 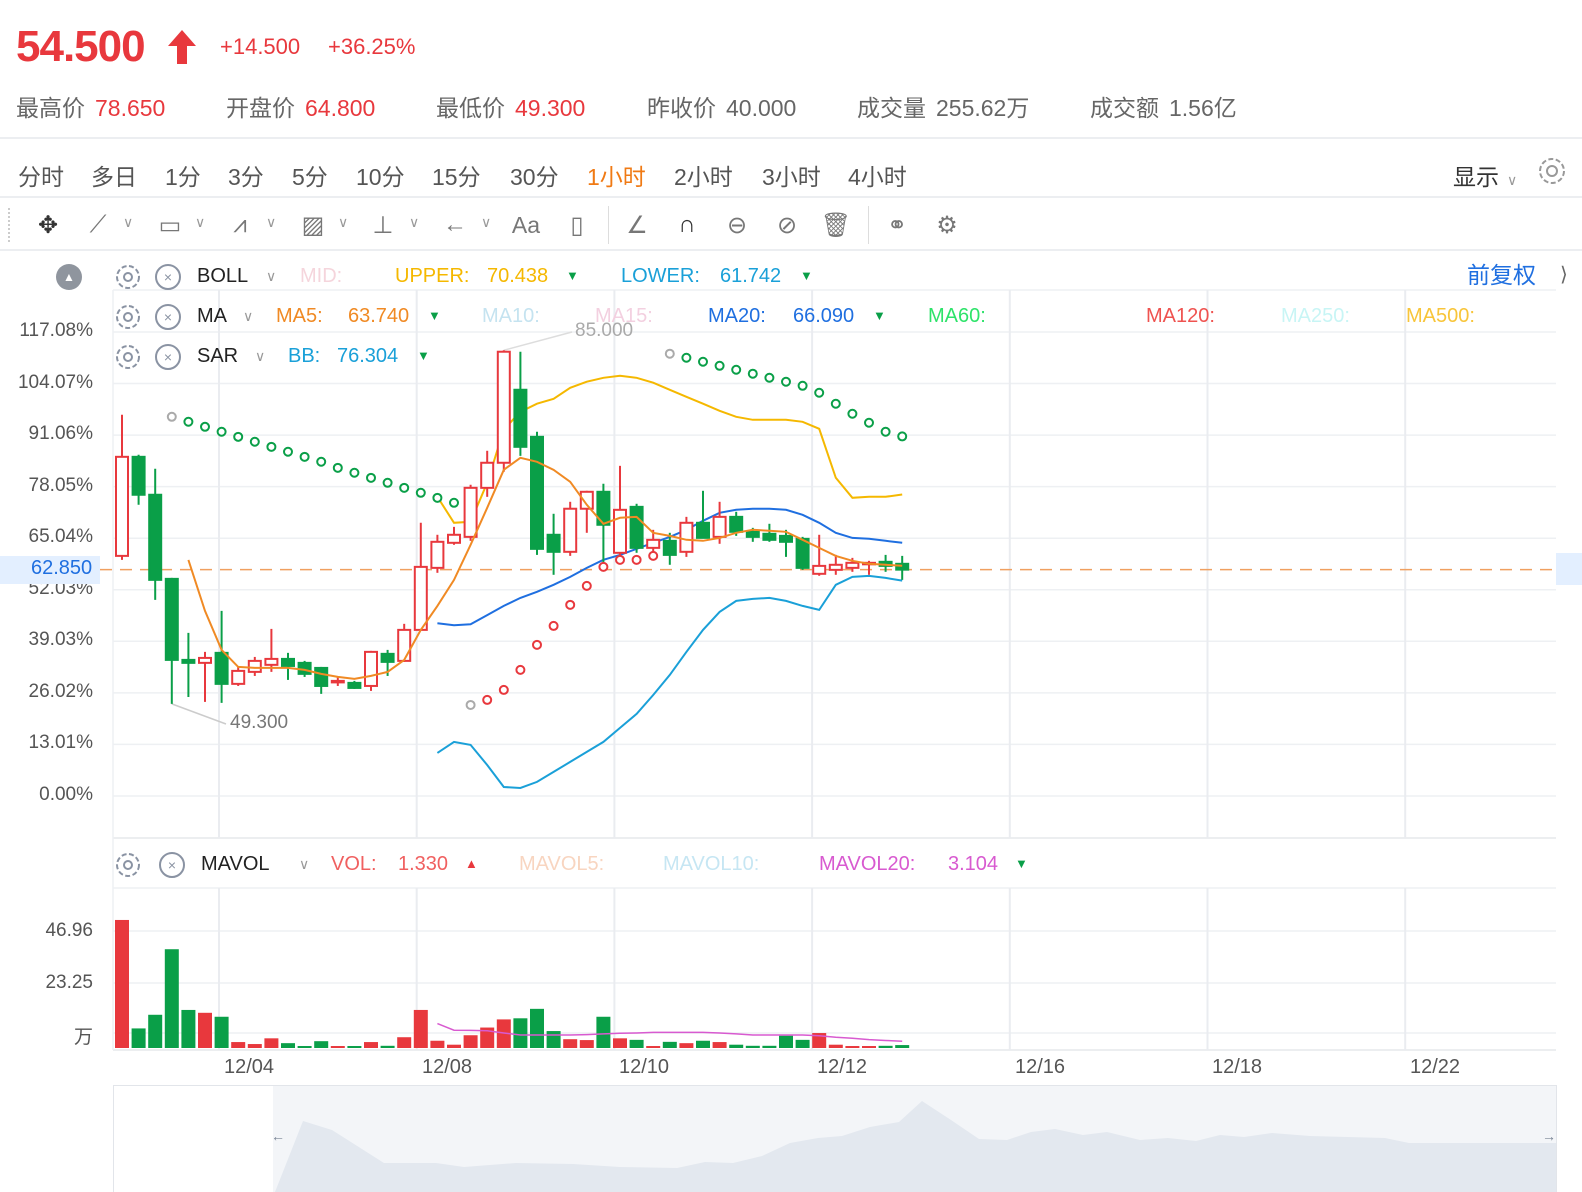 What do you see at coordinates (128, 316) in the screenshot?
I see `ma-settings-gear-icon` at bounding box center [128, 316].